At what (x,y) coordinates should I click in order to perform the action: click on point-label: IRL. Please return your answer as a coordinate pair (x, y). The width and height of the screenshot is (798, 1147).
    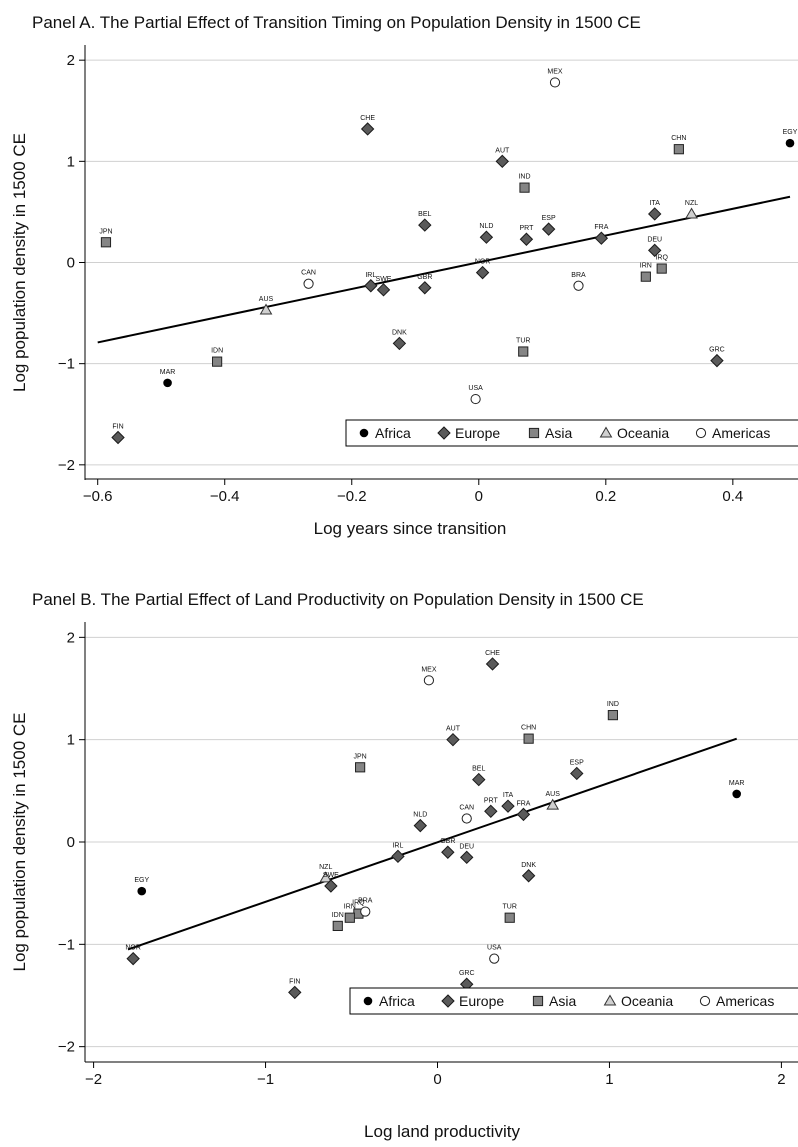
    Looking at the image, I should click on (397, 845).